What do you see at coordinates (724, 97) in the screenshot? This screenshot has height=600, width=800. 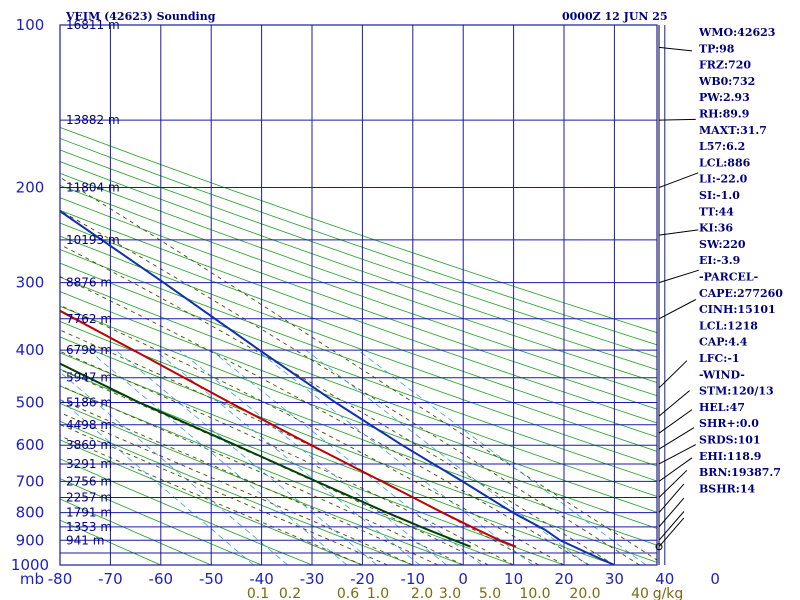 I see `index-item: PW:2.93` at bounding box center [724, 97].